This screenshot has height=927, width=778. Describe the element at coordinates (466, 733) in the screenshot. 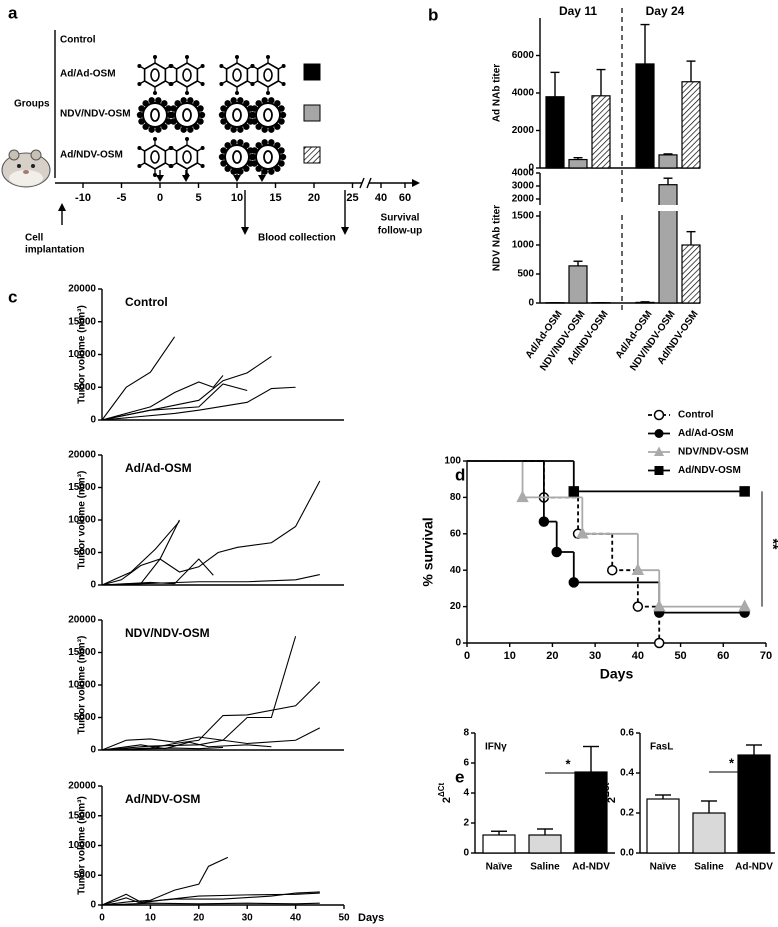

I see `y-tick-label: 8` at that location.